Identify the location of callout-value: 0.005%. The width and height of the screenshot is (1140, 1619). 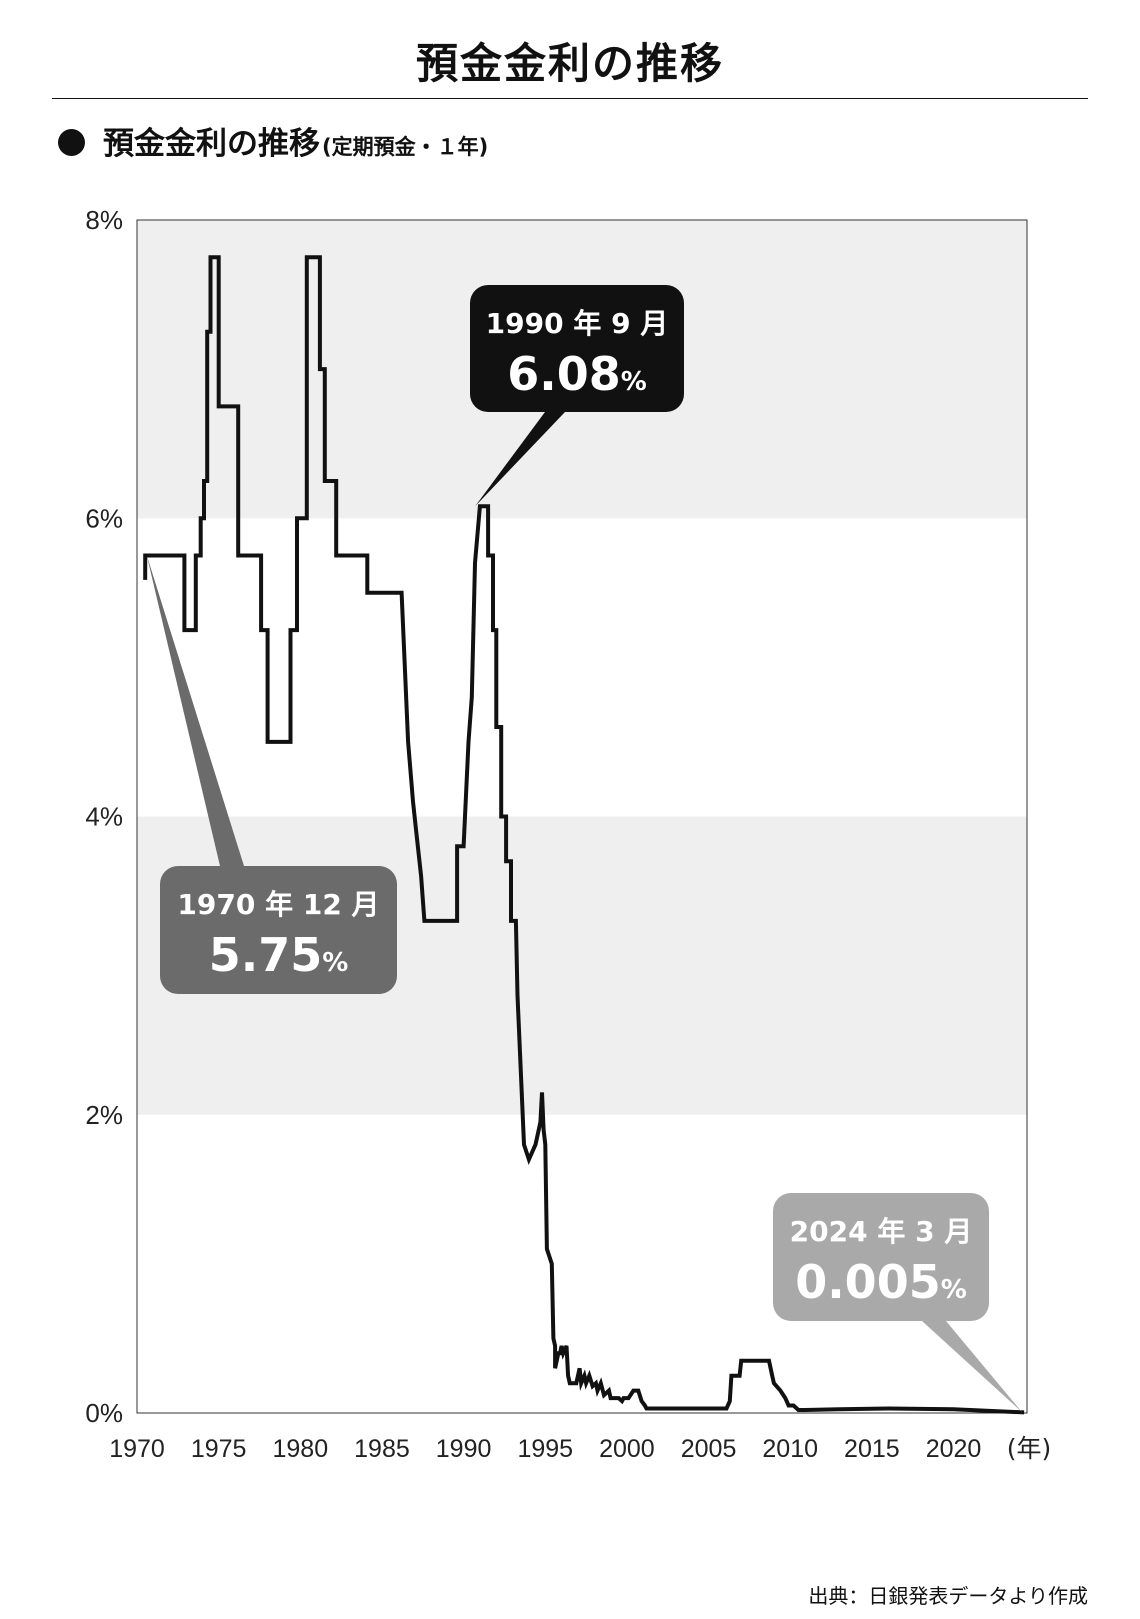
(881, 1282).